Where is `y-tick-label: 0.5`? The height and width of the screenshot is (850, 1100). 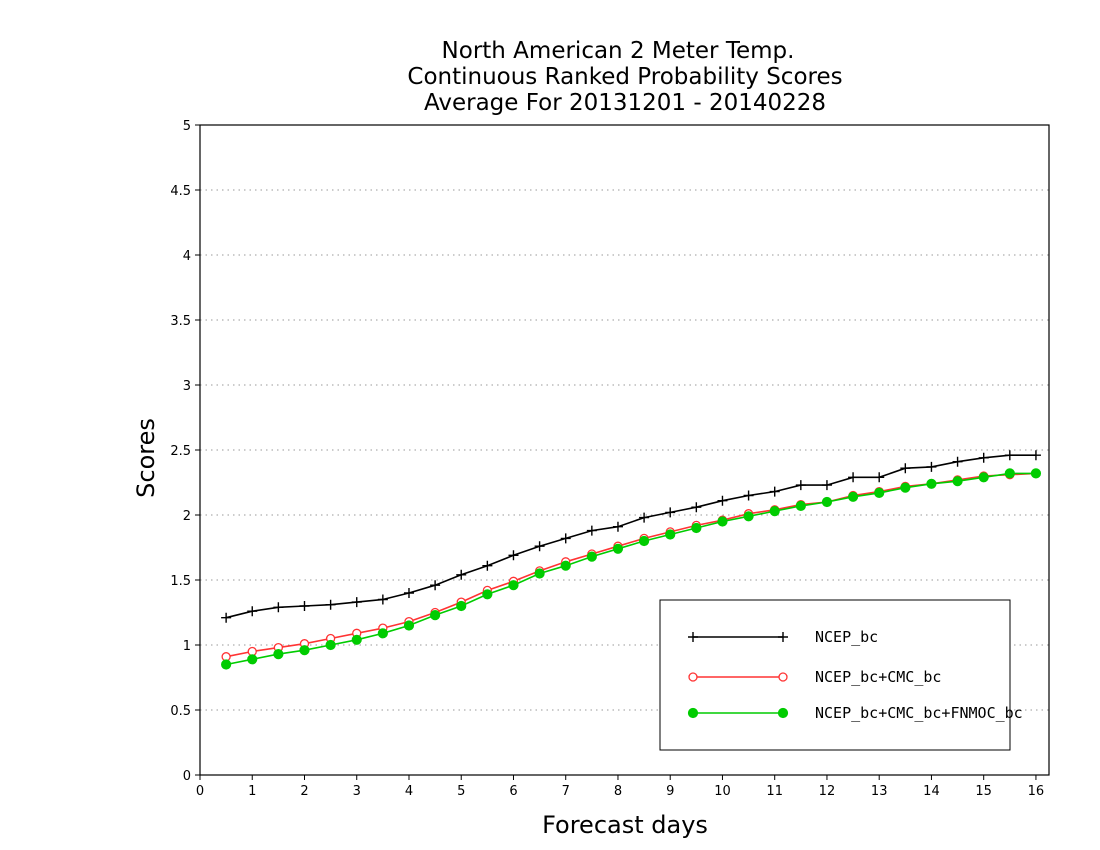 y-tick-label: 0.5 is located at coordinates (180, 711).